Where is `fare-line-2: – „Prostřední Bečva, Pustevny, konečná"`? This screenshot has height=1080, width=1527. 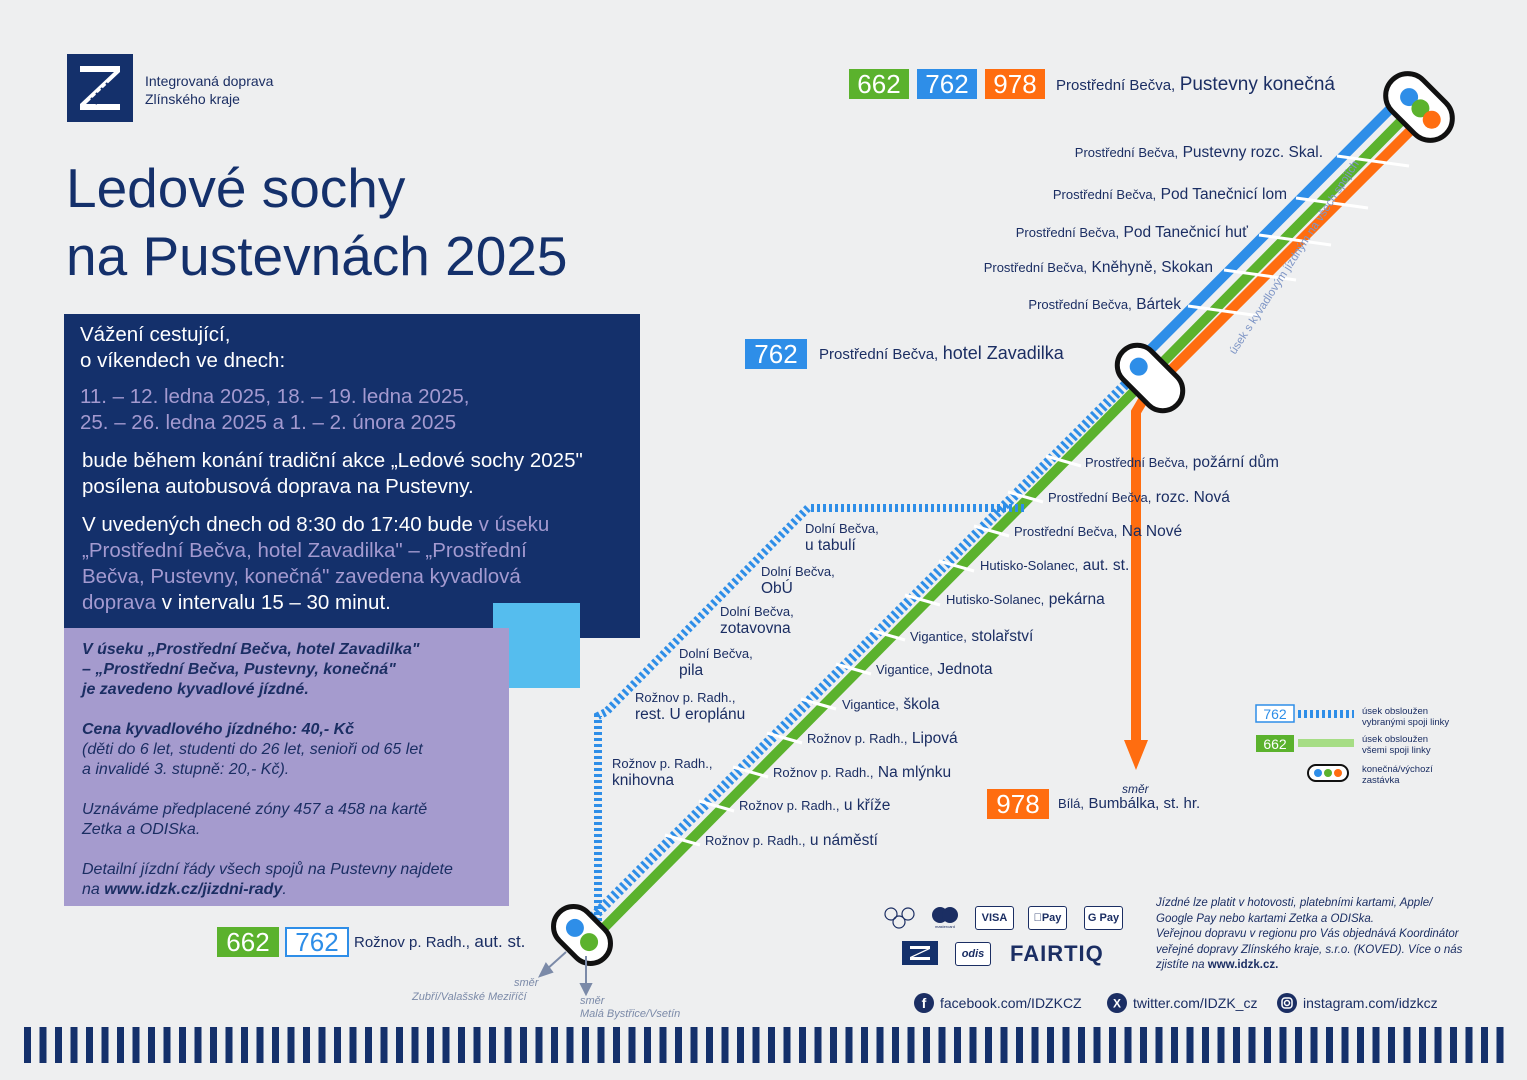
fare-line-2: – „Prostřední Bečva, Pustevny, konečná" is located at coordinates (239, 669).